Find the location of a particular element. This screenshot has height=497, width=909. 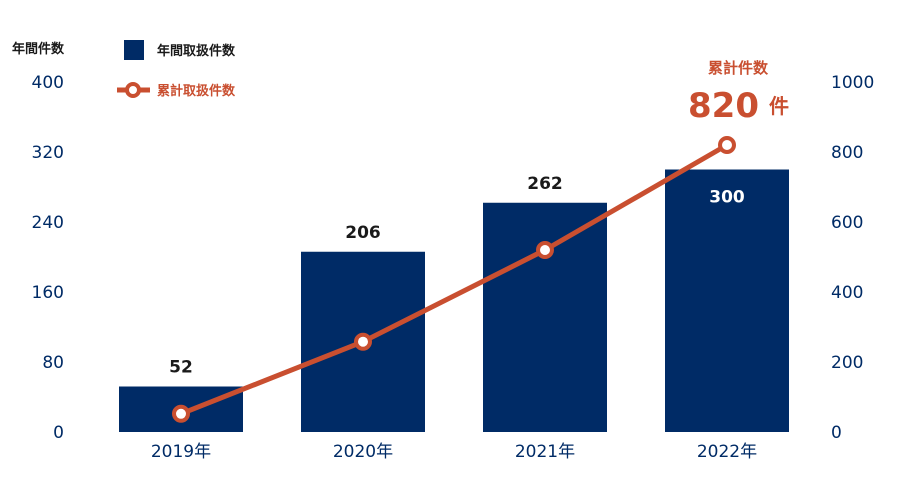

y-right-tick-label: 1000 is located at coordinates (852, 83).